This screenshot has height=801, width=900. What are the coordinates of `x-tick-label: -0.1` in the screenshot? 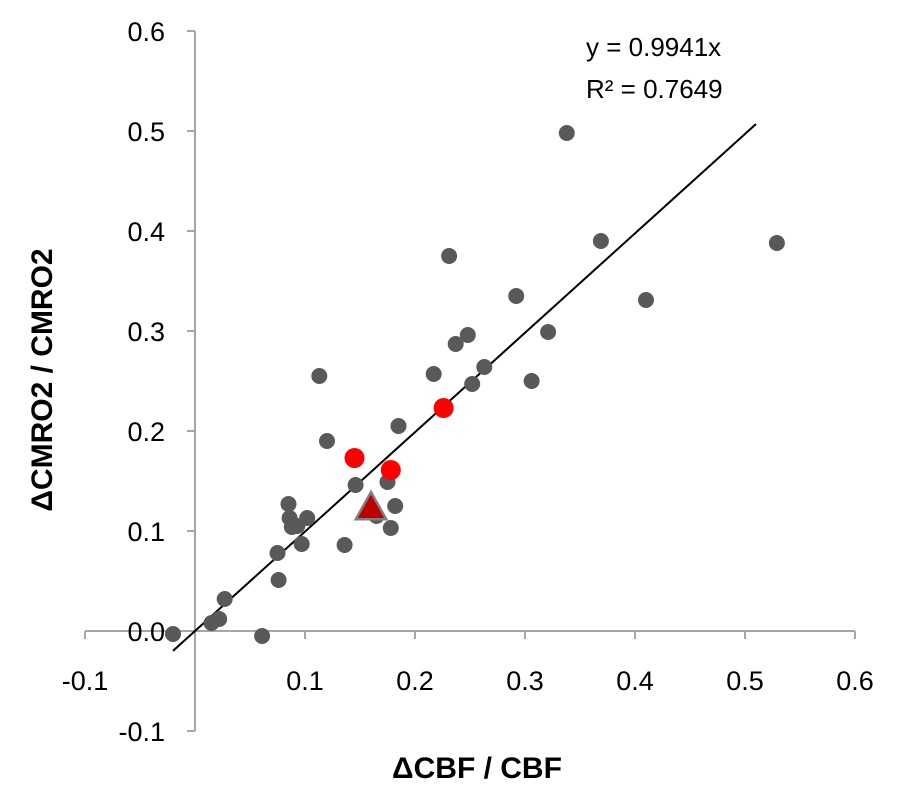 It's located at (85, 681).